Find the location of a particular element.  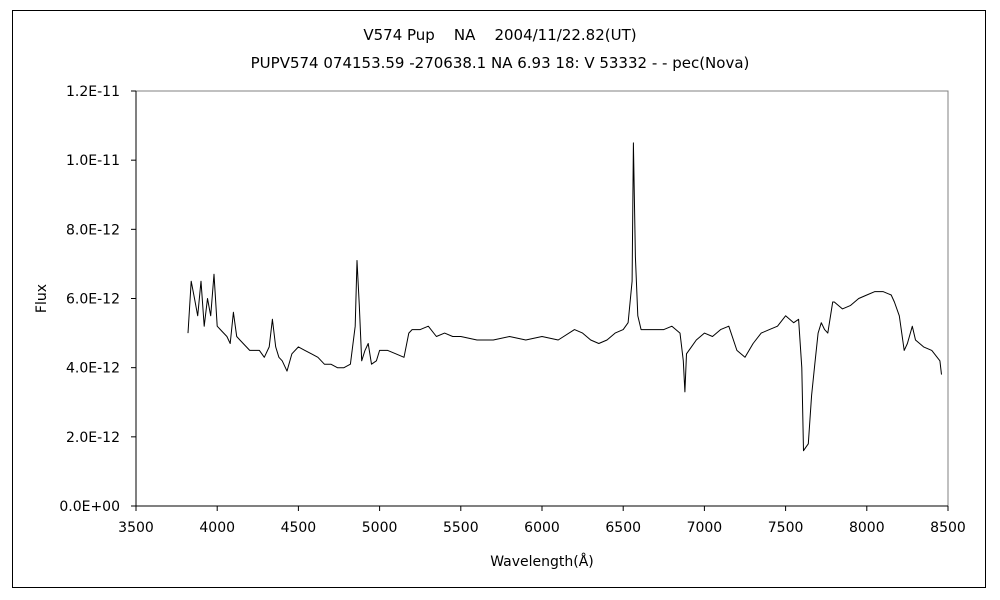

x-tick-label: 8500 is located at coordinates (948, 528).